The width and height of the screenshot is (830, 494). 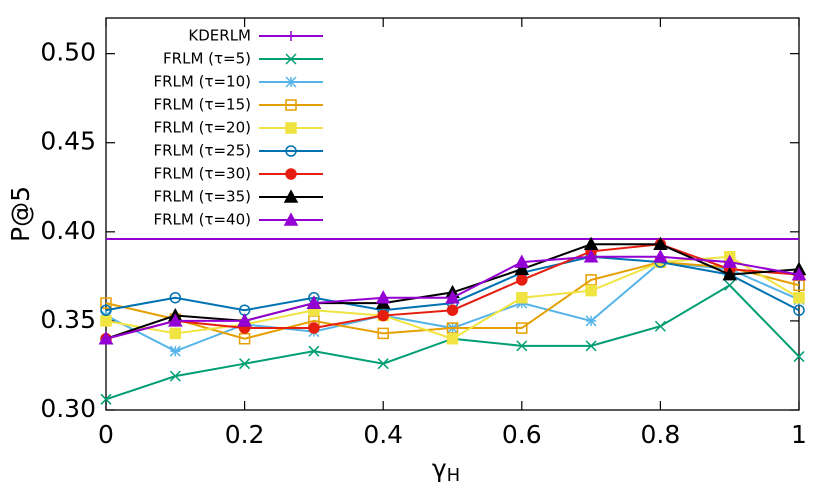 What do you see at coordinates (383, 434) in the screenshot?
I see `x-tick-label: 0.4` at bounding box center [383, 434].